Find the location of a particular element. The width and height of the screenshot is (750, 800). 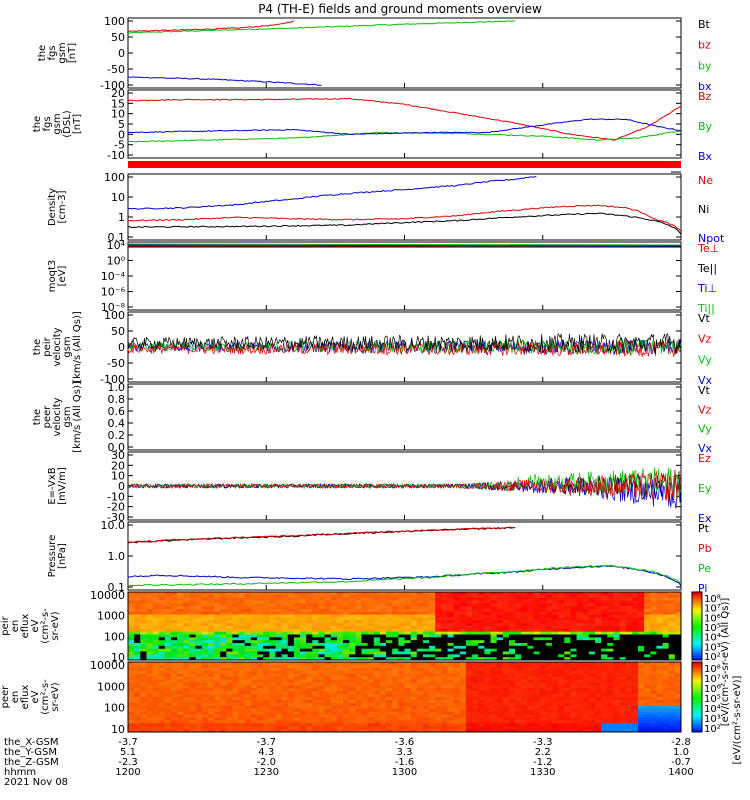

legend-entry: Vz is located at coordinates (705, 409).